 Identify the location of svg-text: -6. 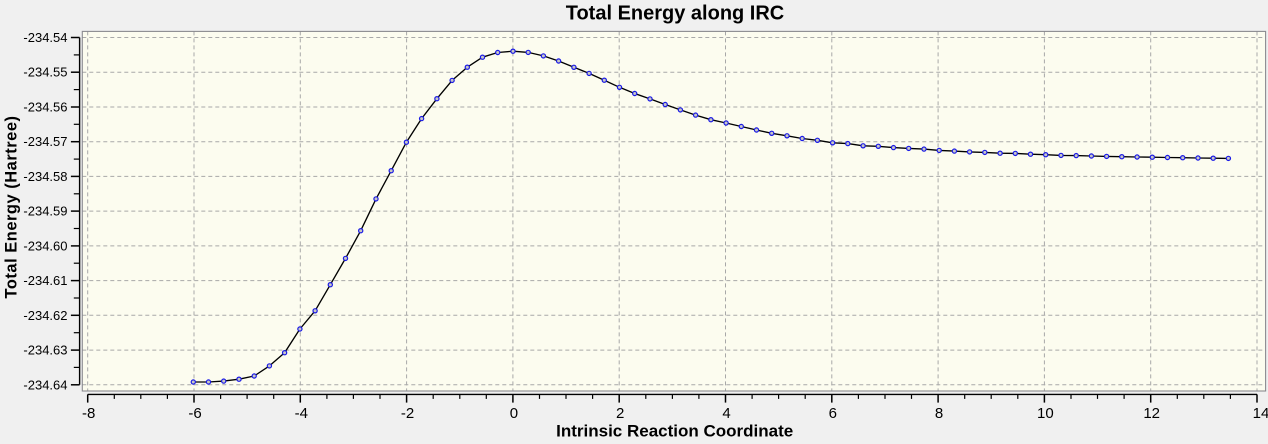
(194, 413).